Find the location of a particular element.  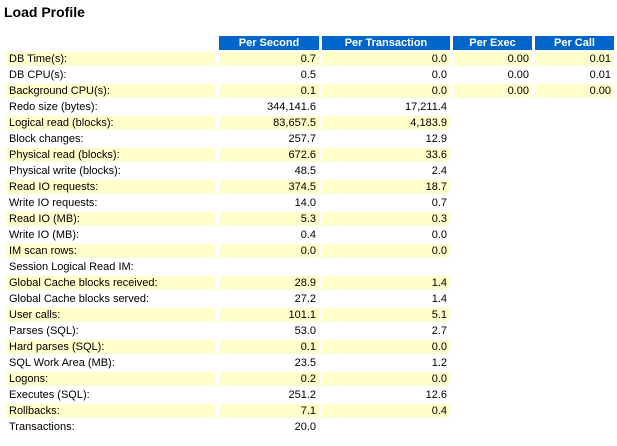

table-row: Logical read (blocks): 83,657.5 4,183.9 is located at coordinates (310, 123).